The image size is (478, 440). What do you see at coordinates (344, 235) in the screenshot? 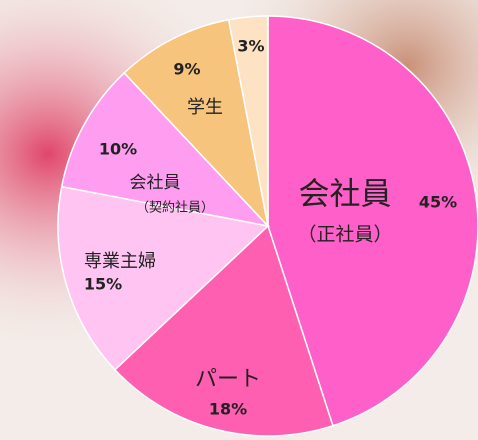
I see `slice-sublabel: （正社員）` at bounding box center [344, 235].